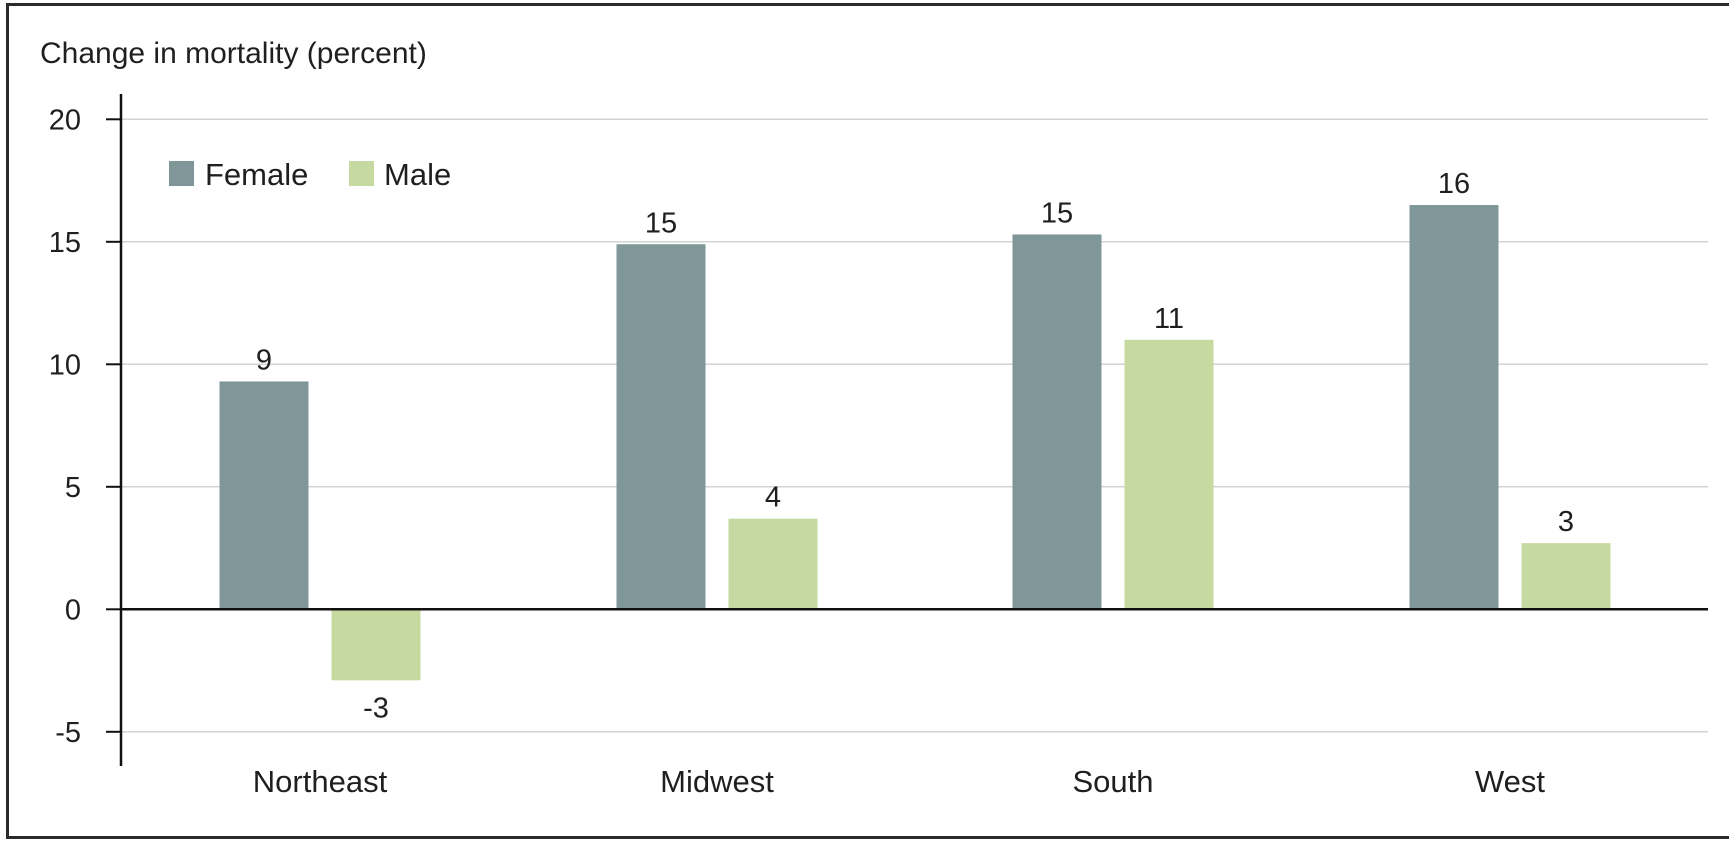 The width and height of the screenshot is (1729, 843). What do you see at coordinates (73, 488) in the screenshot?
I see `y-tick-label: 5` at bounding box center [73, 488].